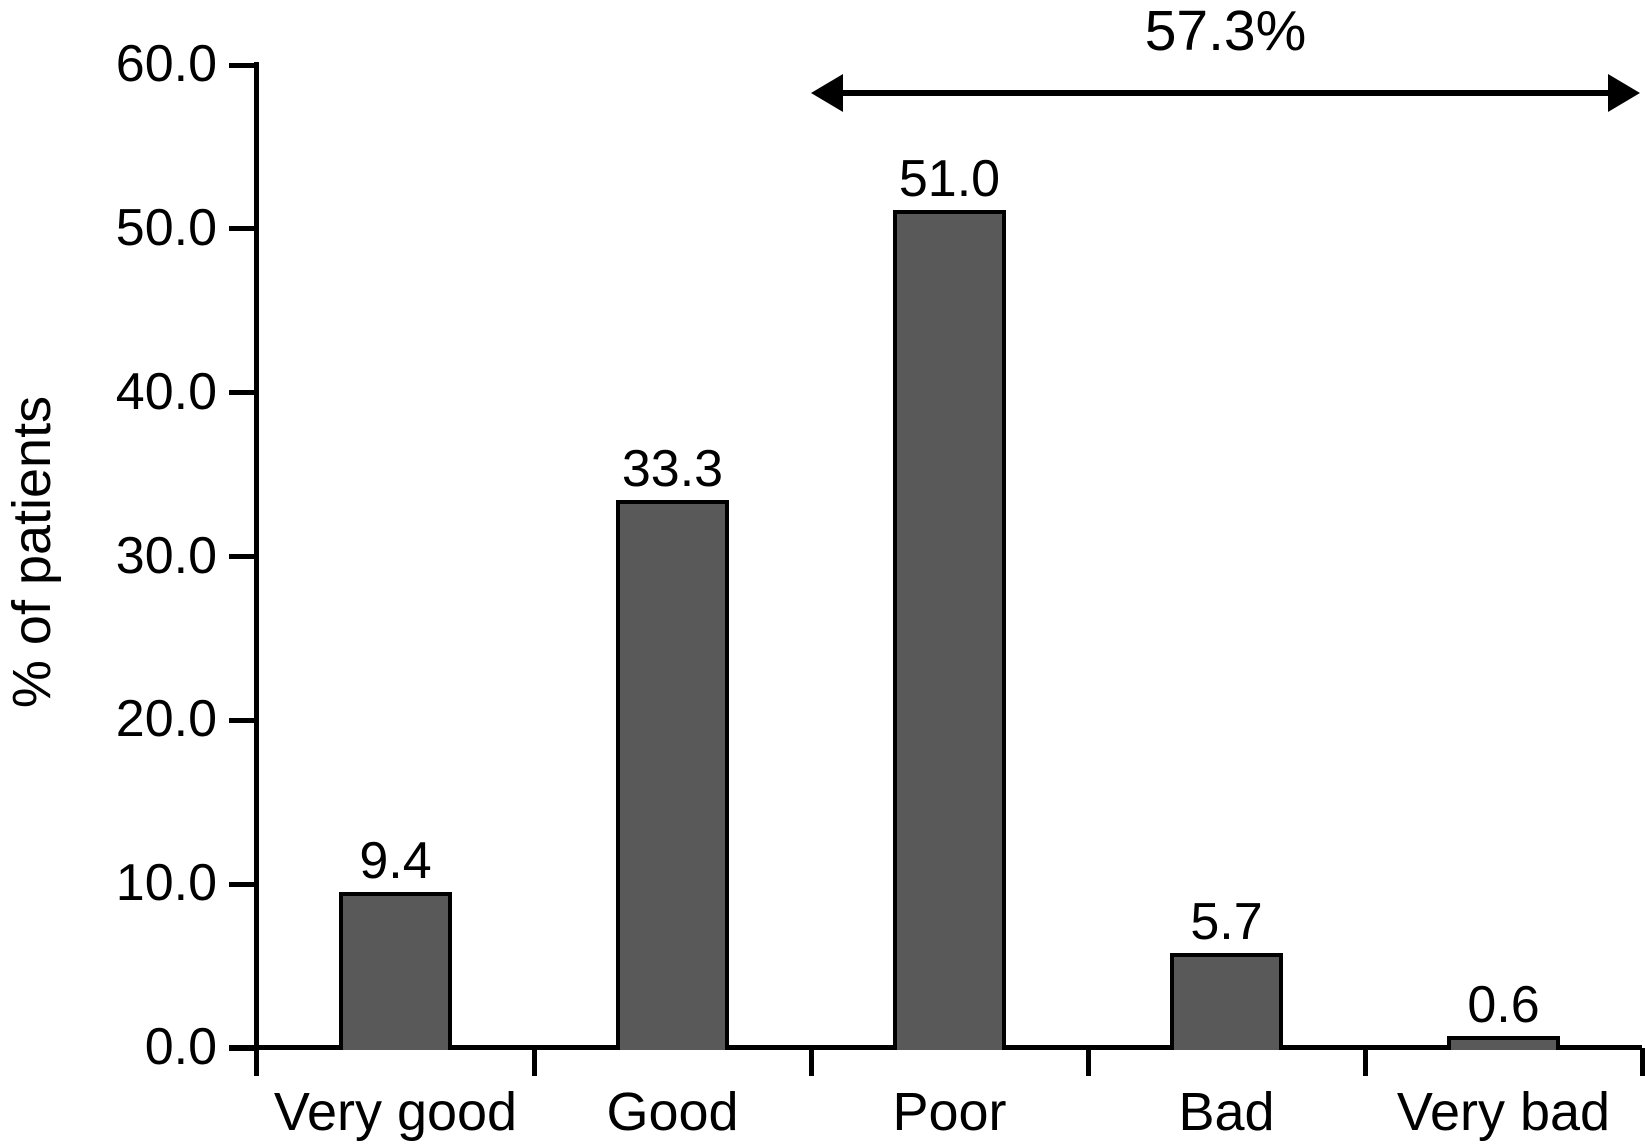 The image size is (1645, 1148). Describe the element at coordinates (672, 775) in the screenshot. I see `bar-good` at that location.